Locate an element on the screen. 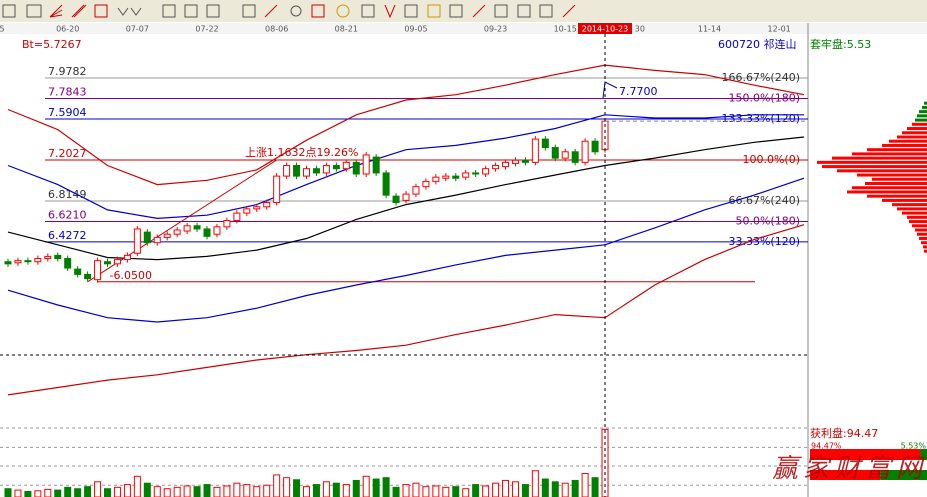 Image resolution: width=927 pixels, height=497 pixels. x-tick-label: 30 is located at coordinates (640, 29).